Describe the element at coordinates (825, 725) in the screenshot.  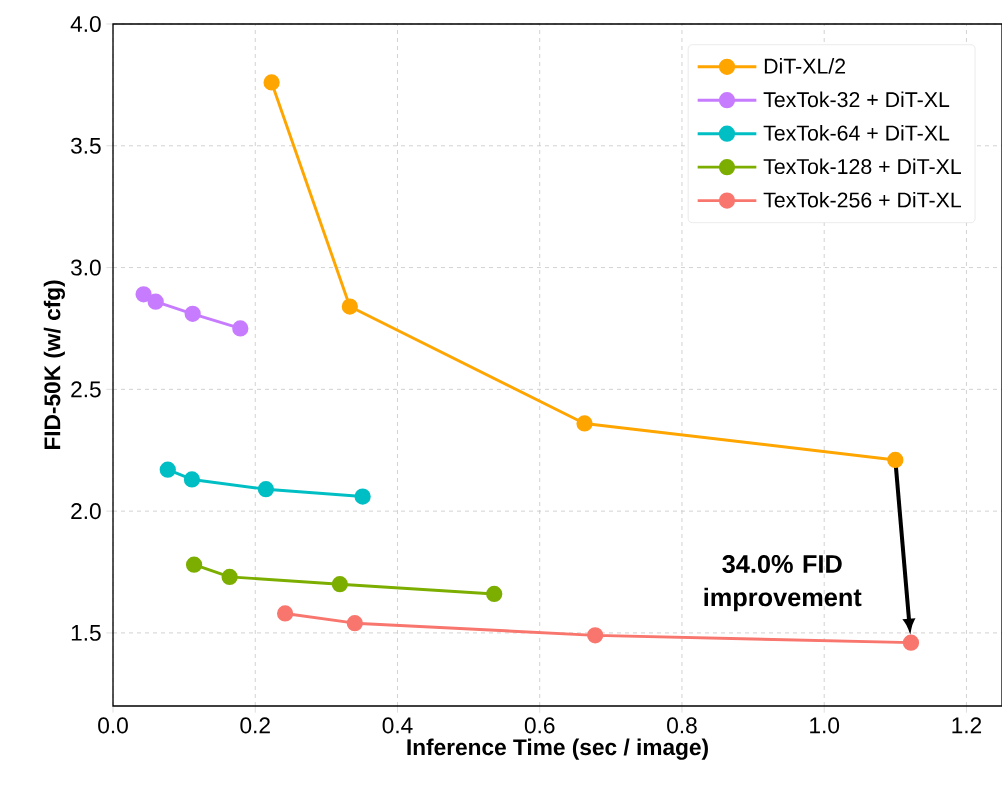
I see `x-tick-label: 1.0` at that location.